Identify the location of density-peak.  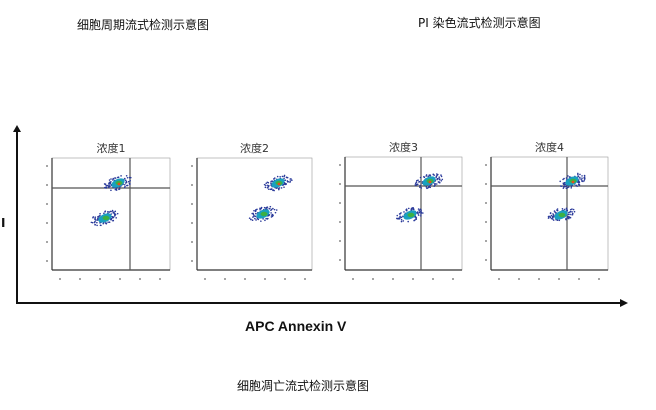
(279, 184).